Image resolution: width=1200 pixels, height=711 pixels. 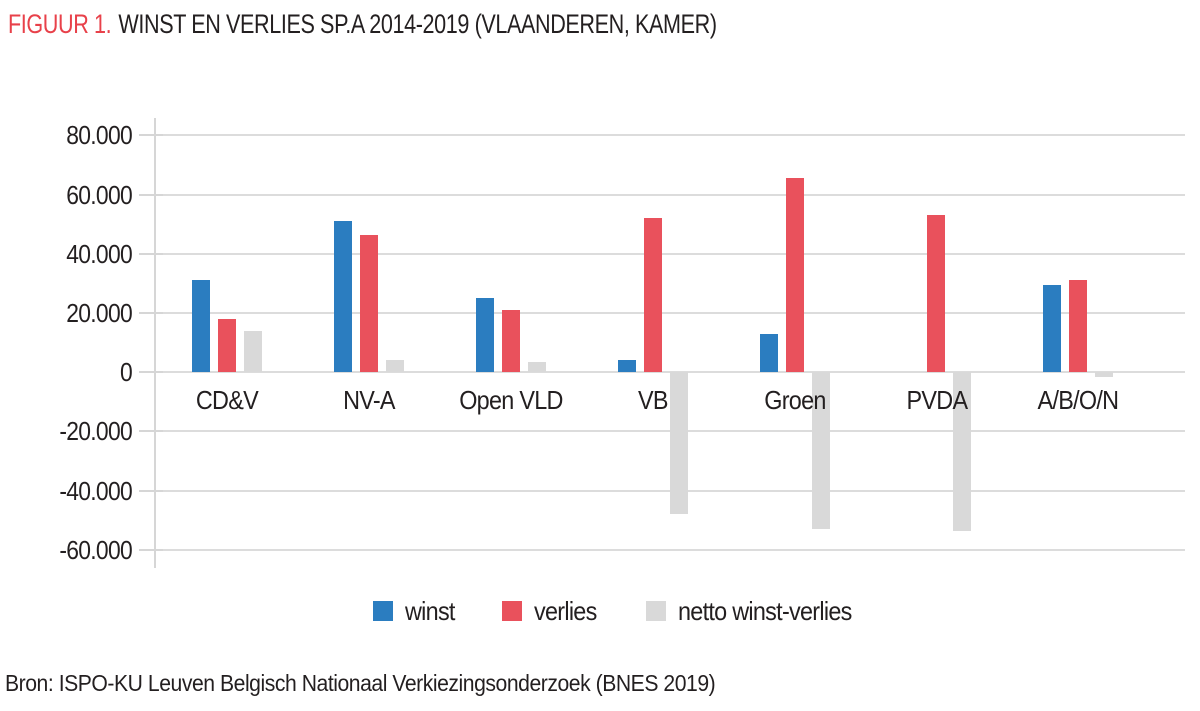 I want to click on category-label: Open VLD, so click(x=510, y=400).